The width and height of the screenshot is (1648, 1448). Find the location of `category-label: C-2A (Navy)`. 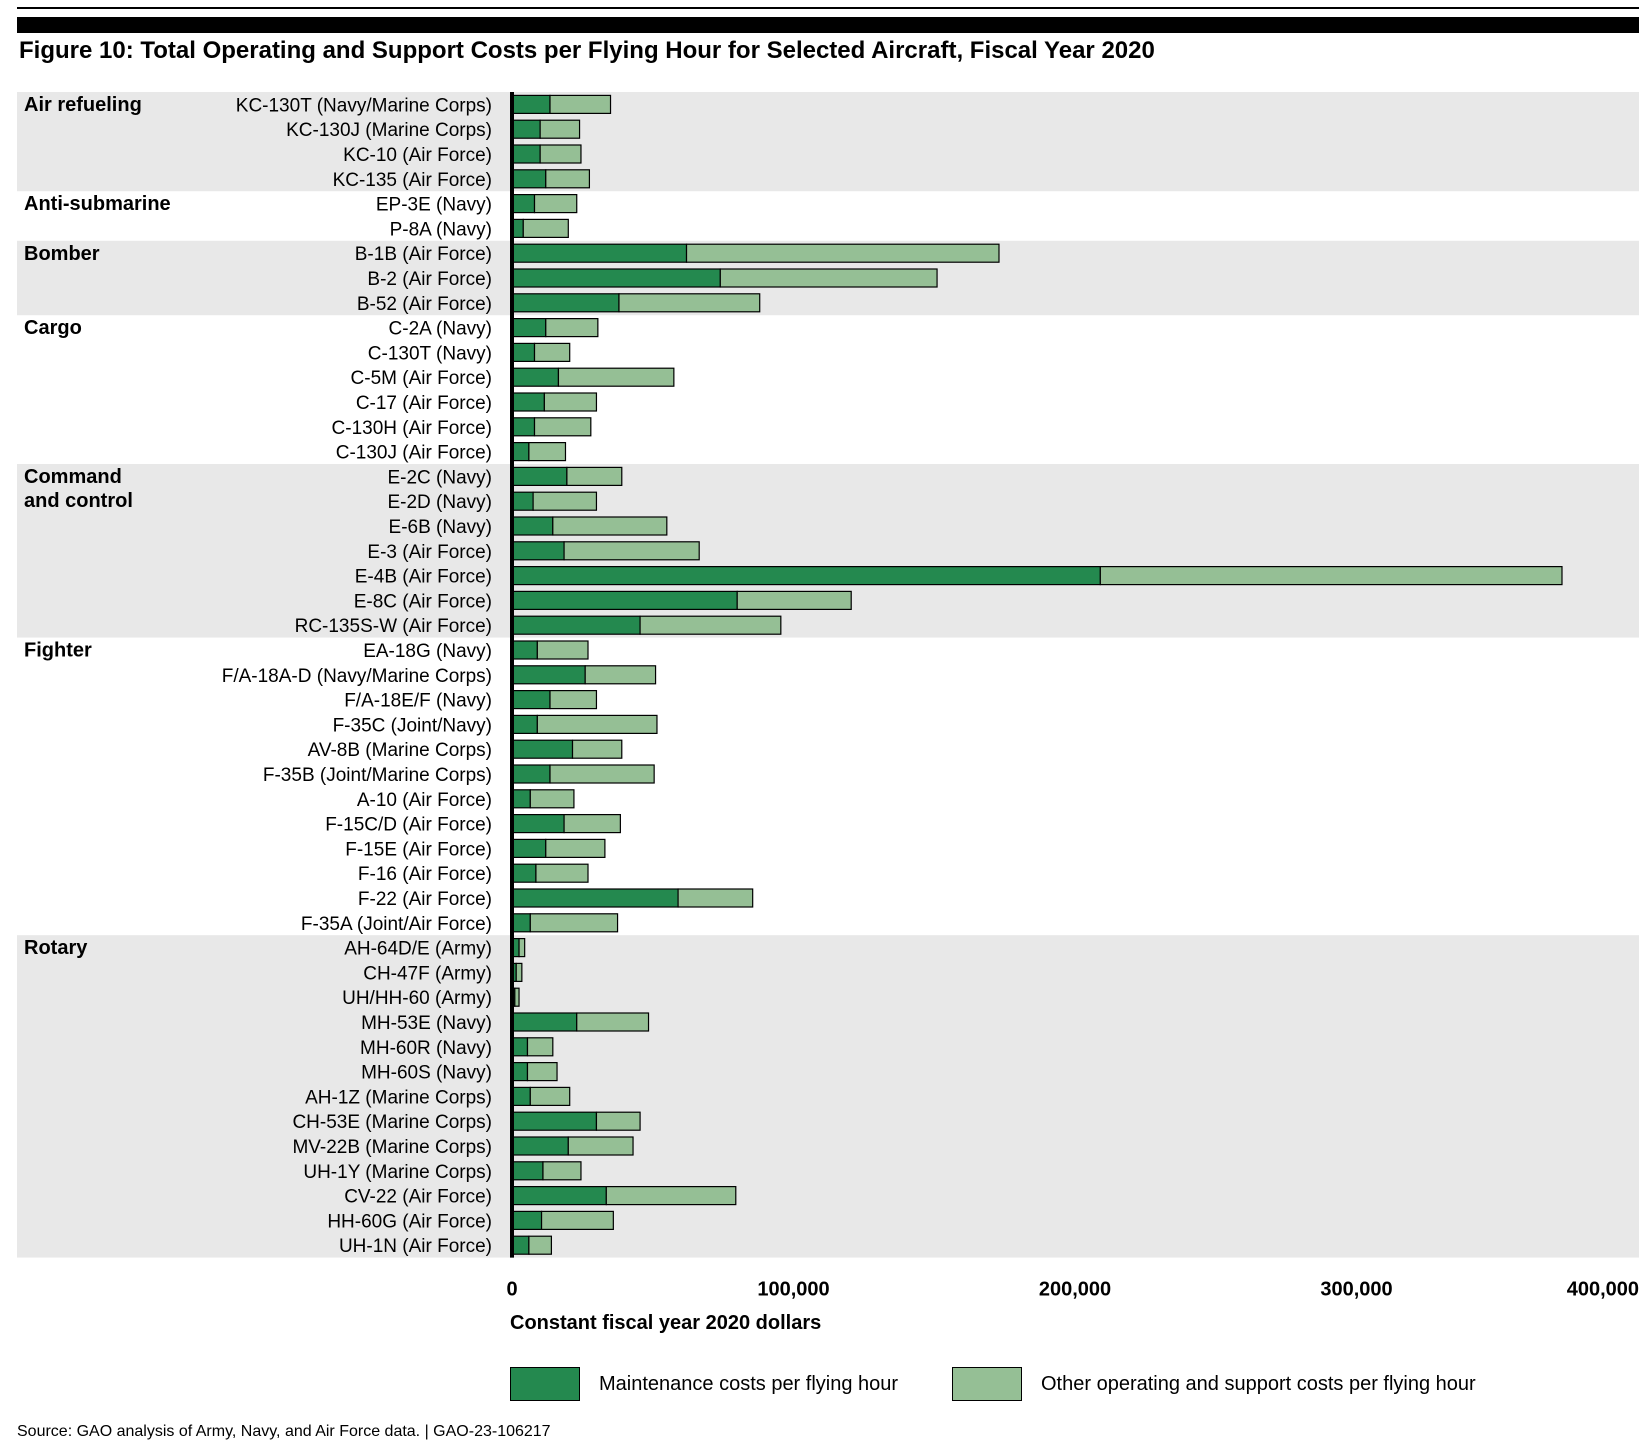

category-label: C-2A (Navy) is located at coordinates (440, 329).